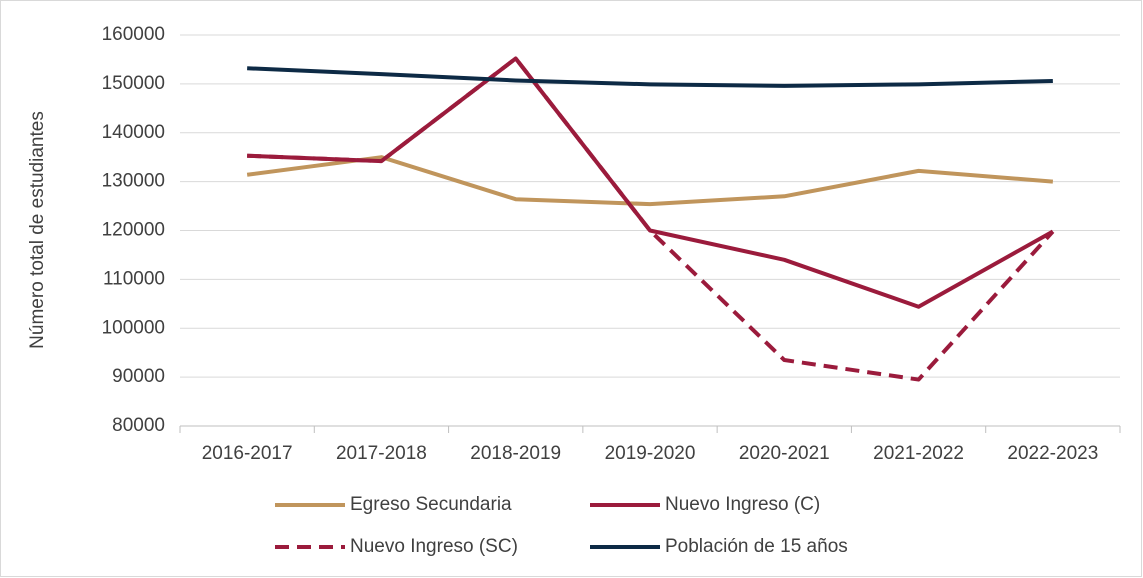 The image size is (1143, 578). I want to click on y-tick-label: 110000, so click(134, 278).